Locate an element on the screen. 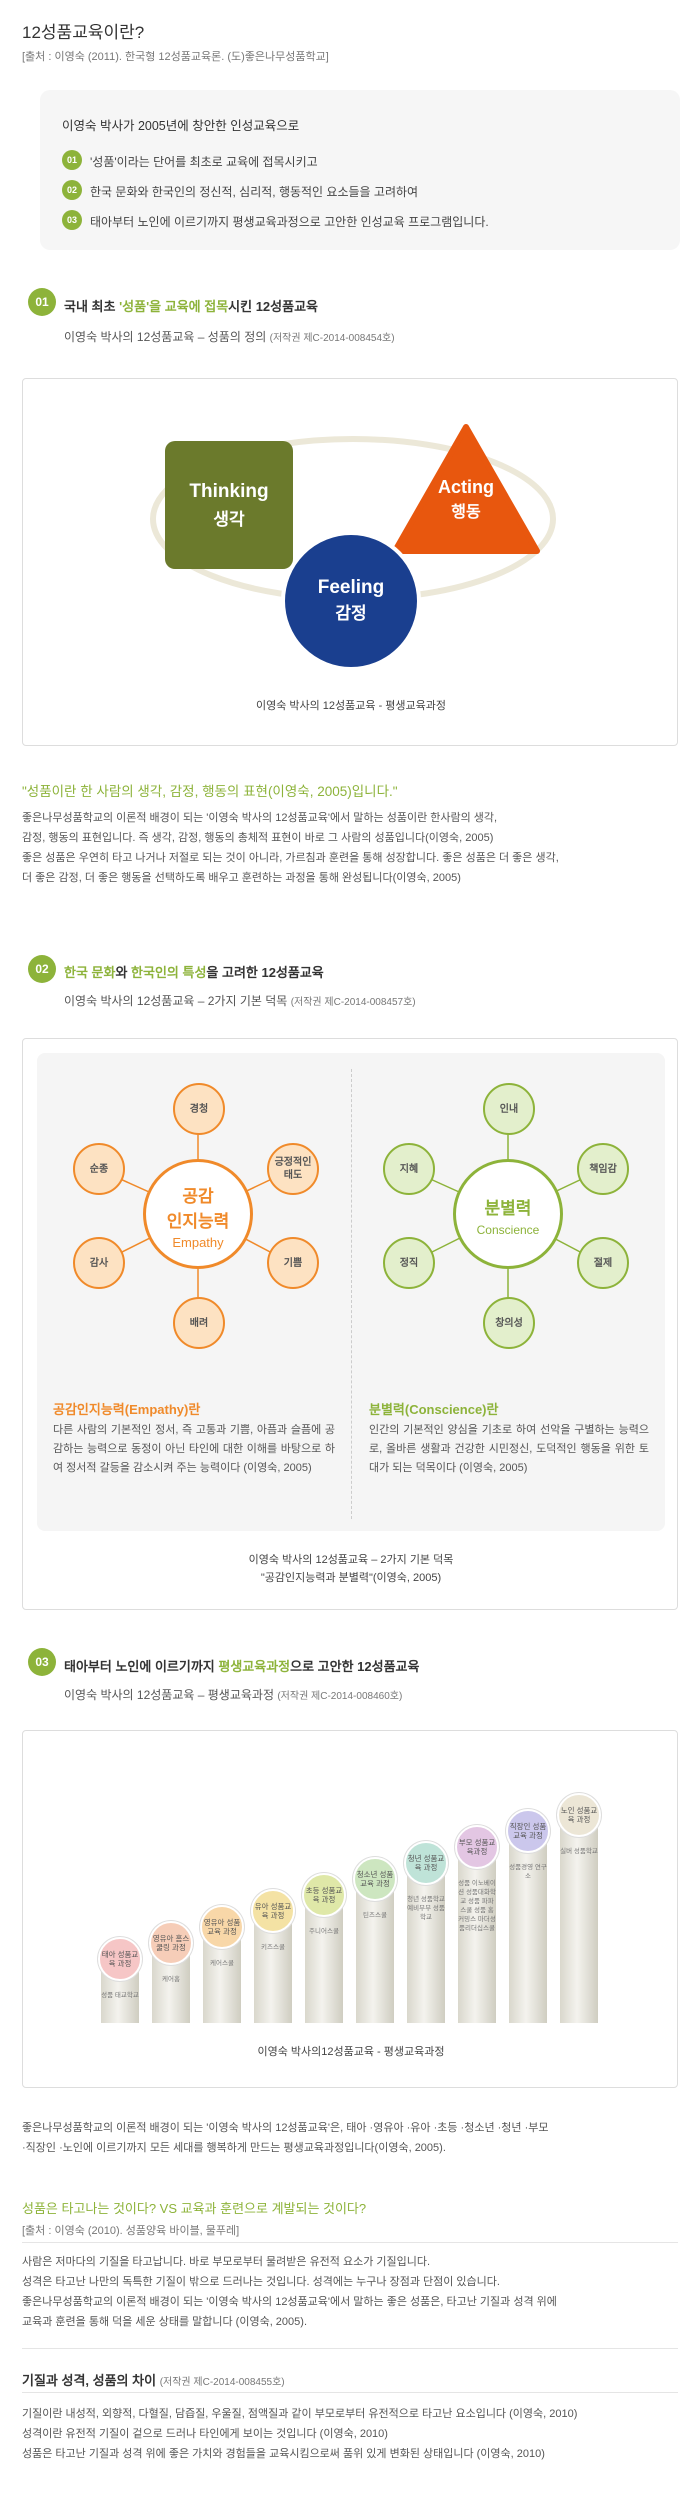 The height and width of the screenshot is (2500, 700). conscience-item: 지혜 is located at coordinates (409, 1169).